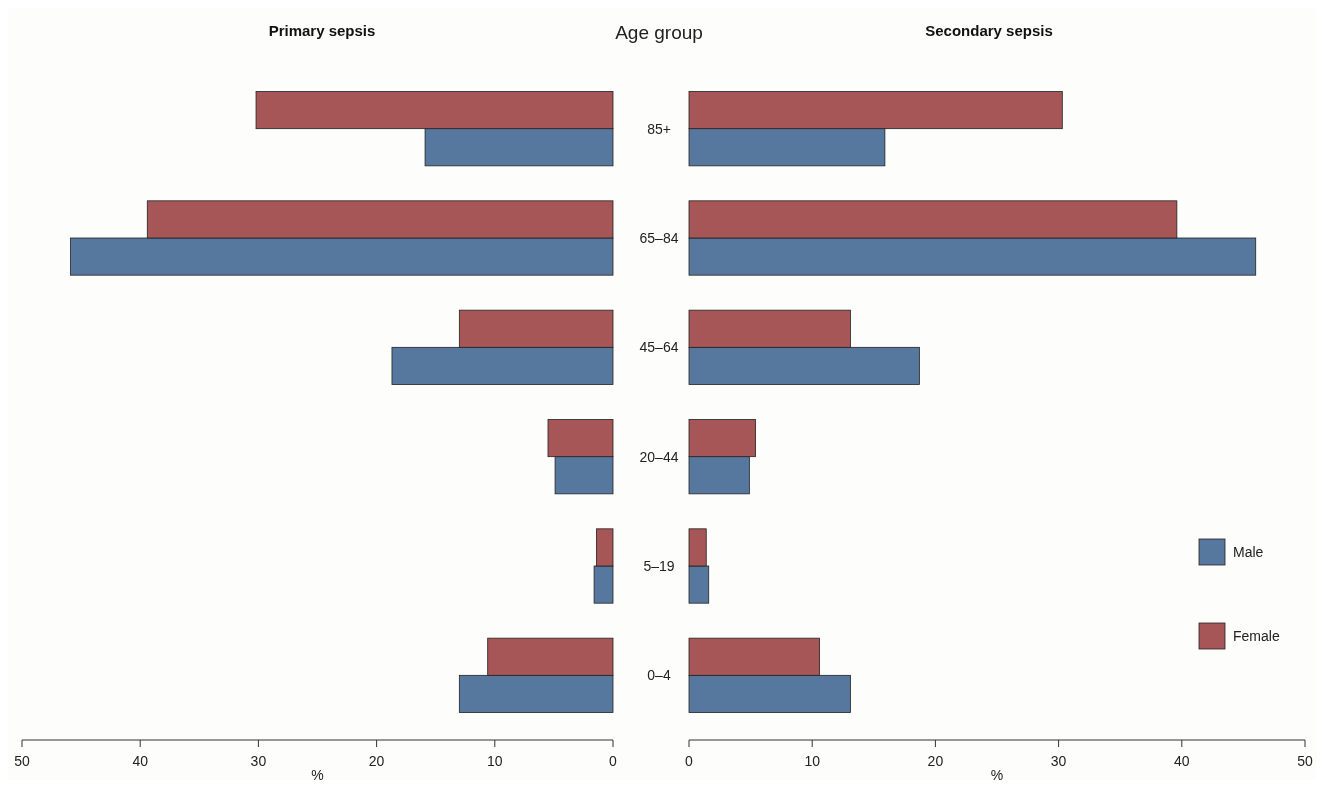 Image resolution: width=1325 pixels, height=787 pixels. I want to click on legend-label: Male, so click(1248, 552).